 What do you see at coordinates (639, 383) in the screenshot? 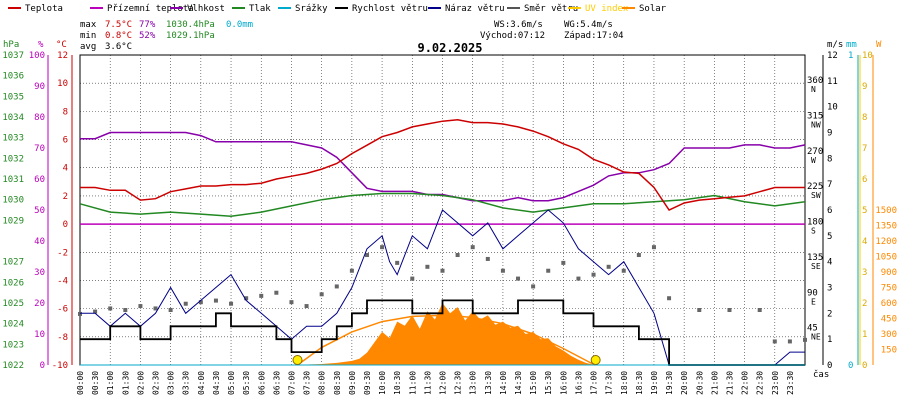
I see `x-tick-label: 18:30` at bounding box center [639, 383].